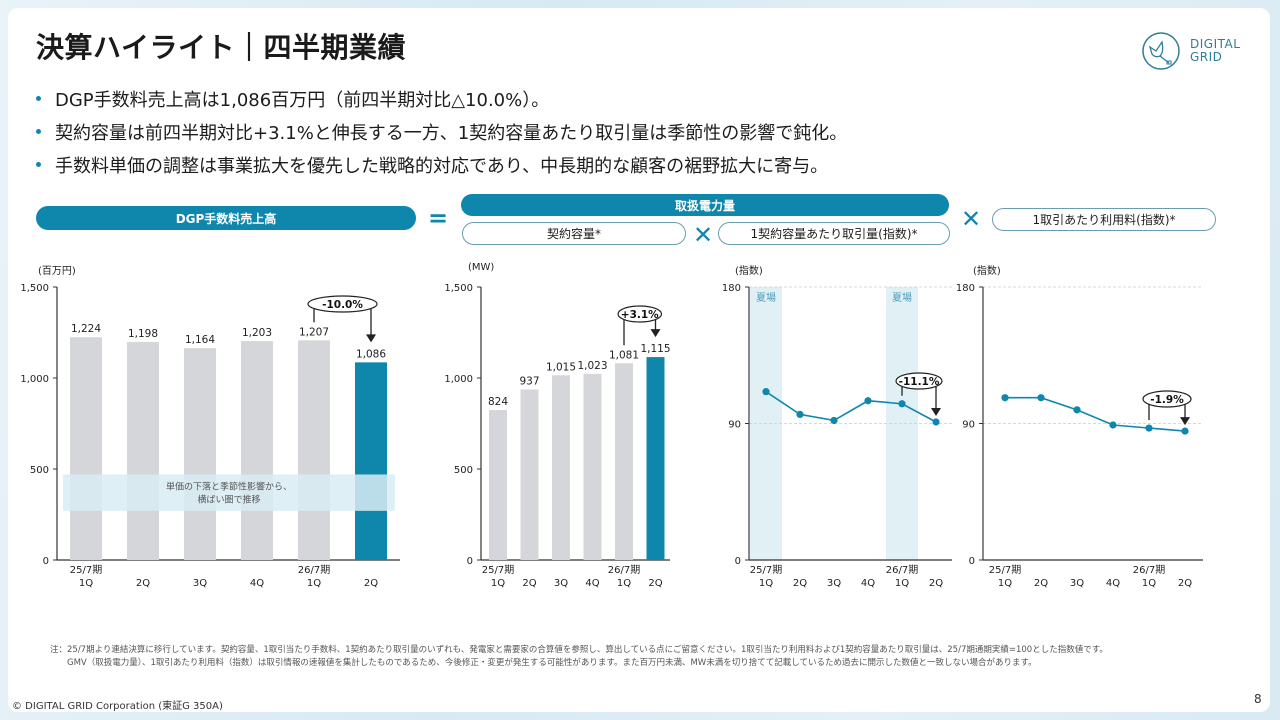 This screenshot has height=720, width=1280. I want to click on page-title: 決算ハイライト｜四半期業績, so click(221, 47).